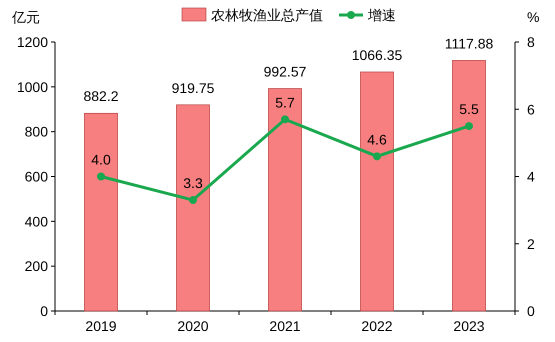 The image size is (555, 342). I want to click on y-tick-label: 200, so click(36, 266).